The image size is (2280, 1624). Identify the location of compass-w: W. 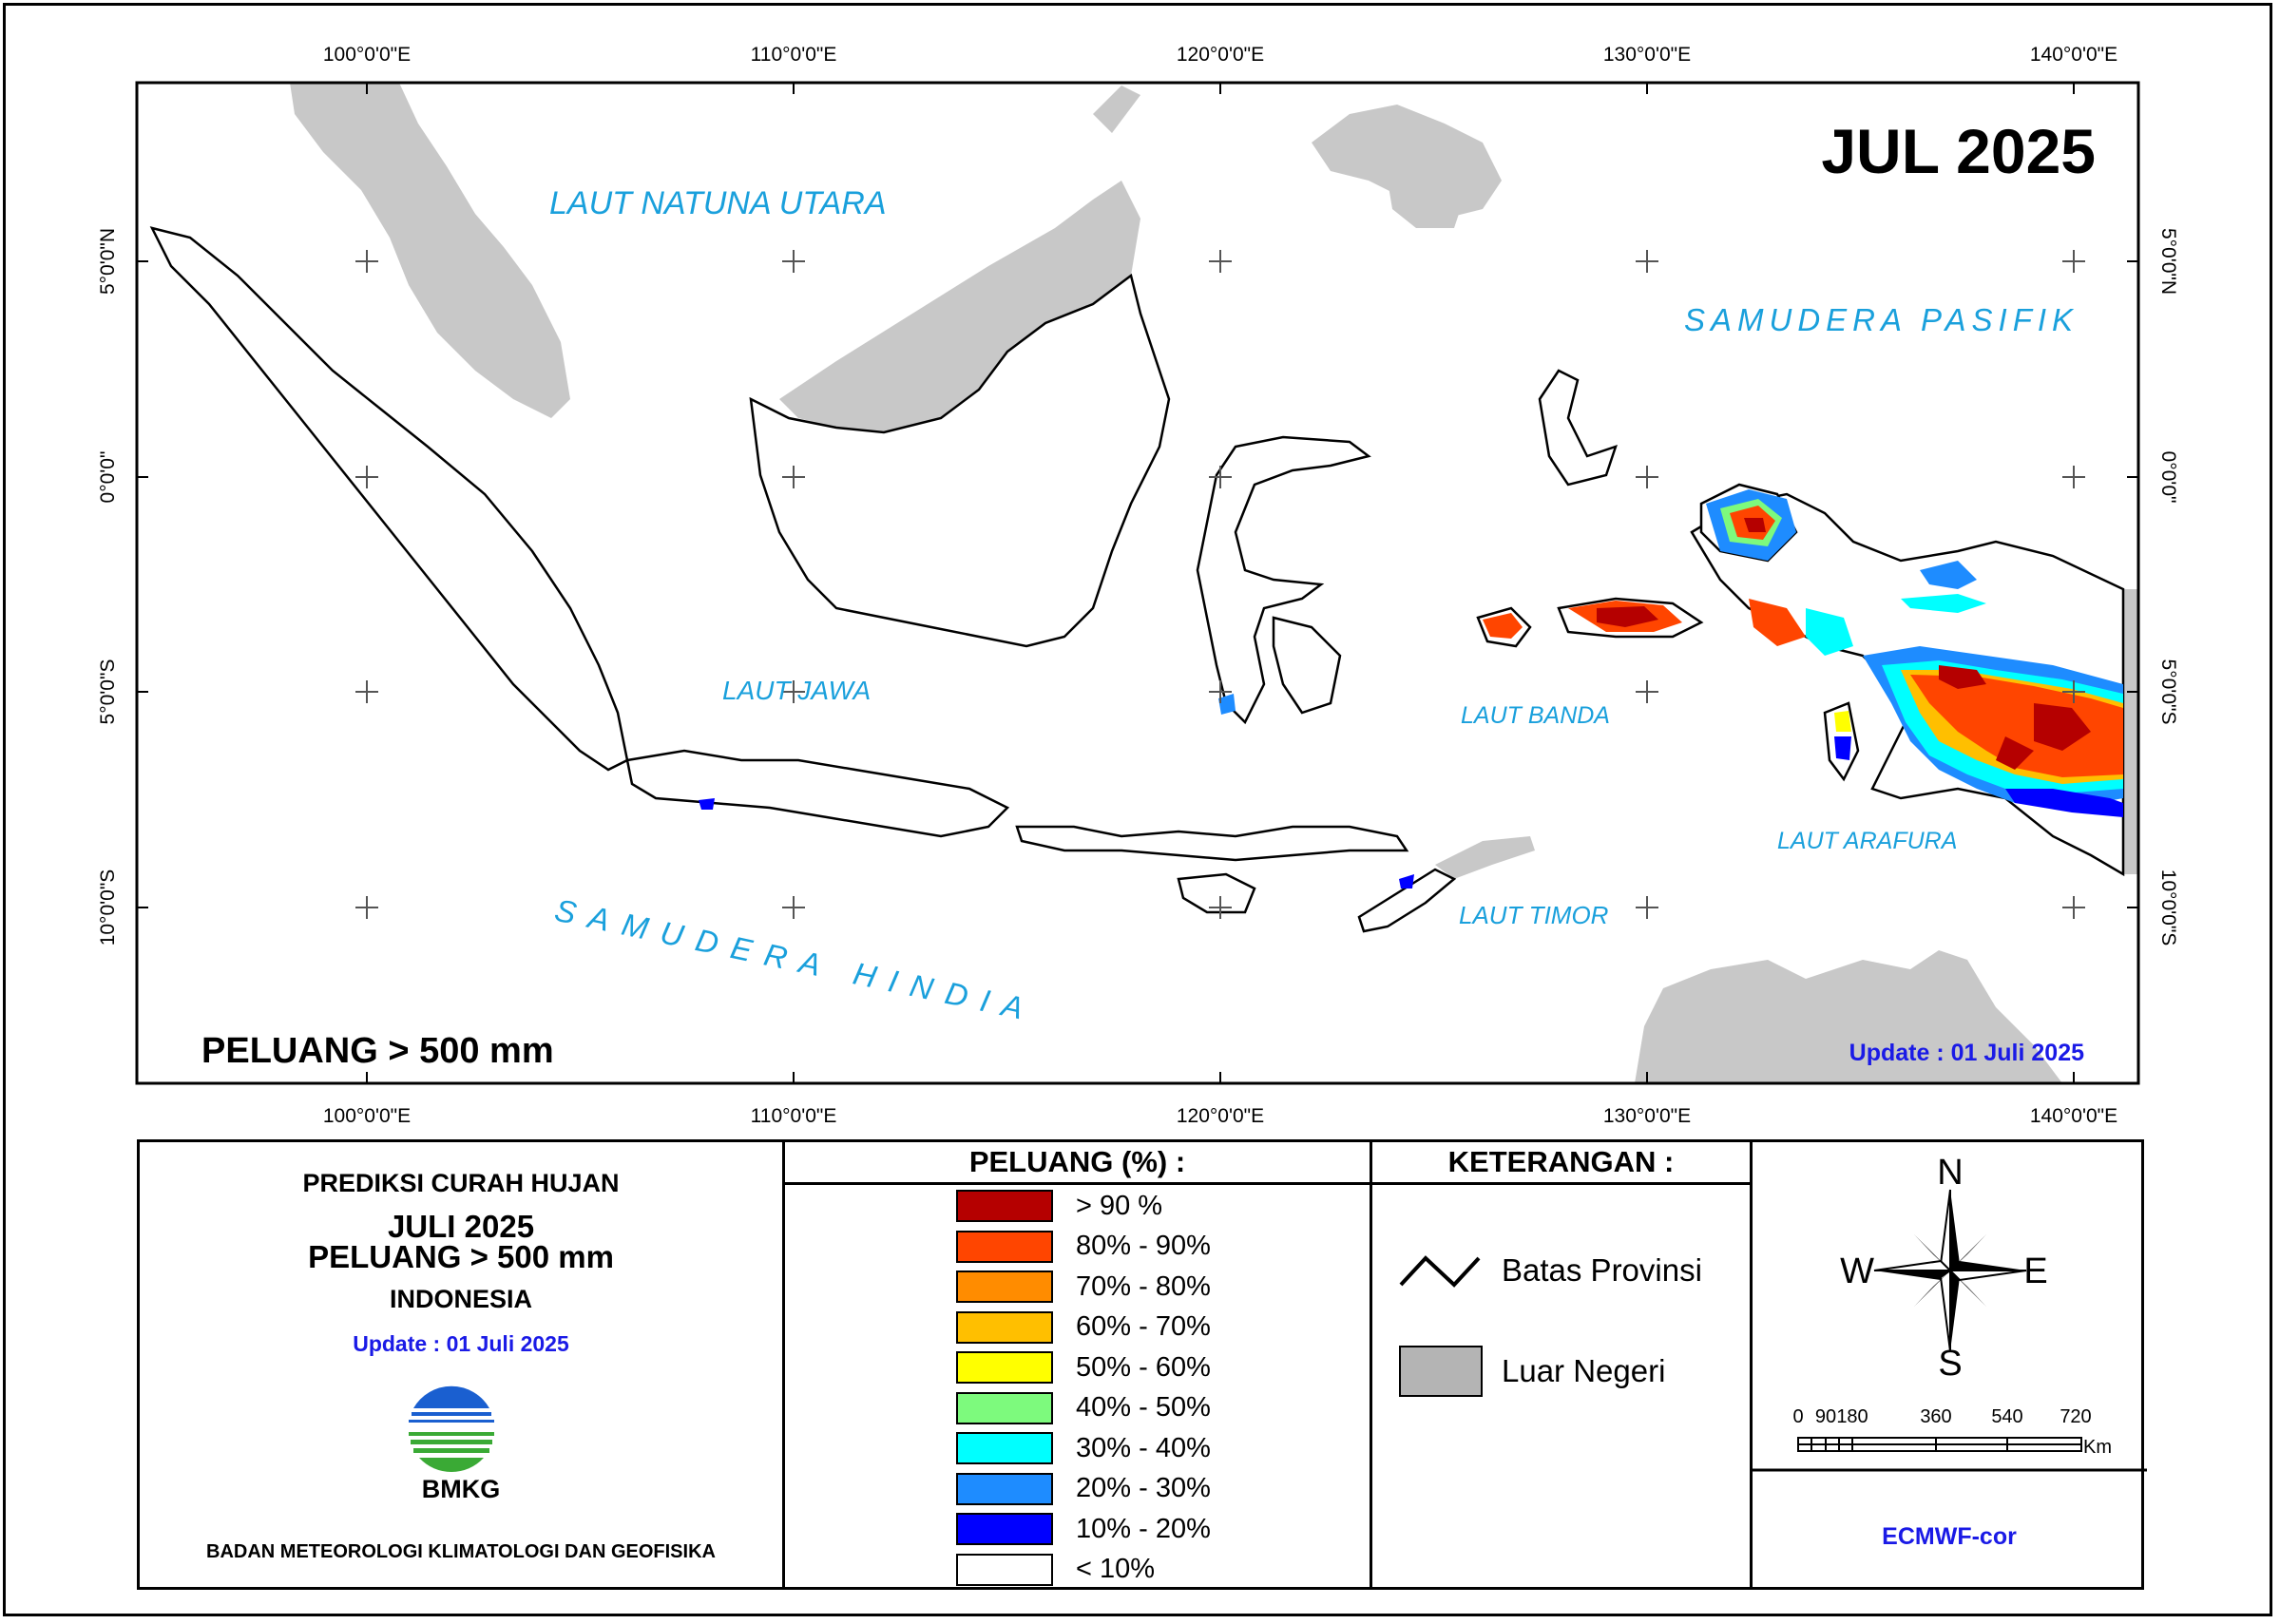
(1857, 1271).